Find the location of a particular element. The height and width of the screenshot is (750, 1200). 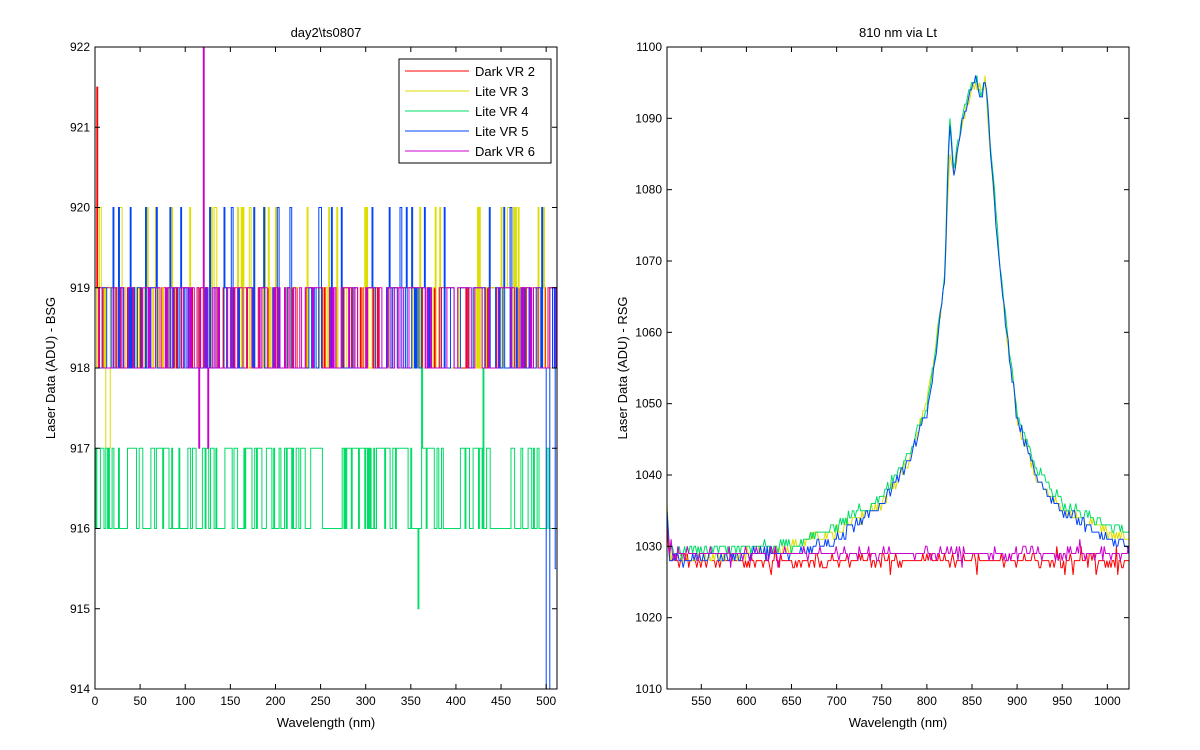

left-x-tick-label: 250 is located at coordinates (321, 701).